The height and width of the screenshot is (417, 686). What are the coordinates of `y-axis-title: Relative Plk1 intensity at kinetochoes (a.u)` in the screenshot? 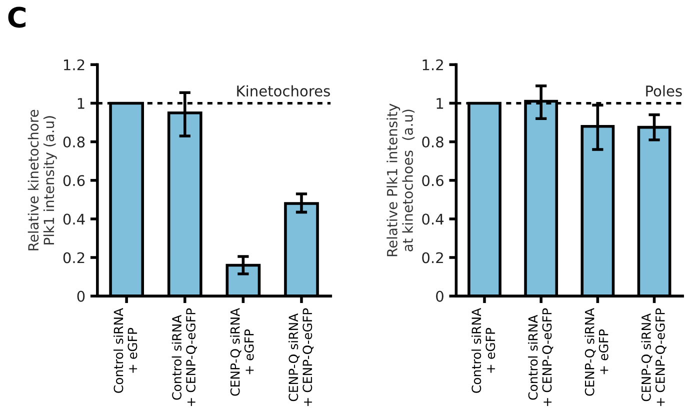 It's located at (400, 180).